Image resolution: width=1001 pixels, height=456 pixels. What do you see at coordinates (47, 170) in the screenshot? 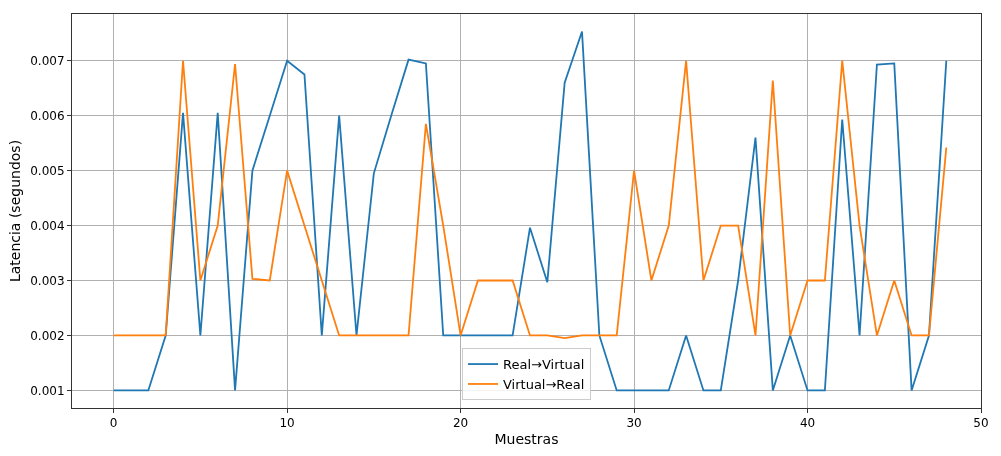
I see `y-tick-label: 0.005` at bounding box center [47, 170].